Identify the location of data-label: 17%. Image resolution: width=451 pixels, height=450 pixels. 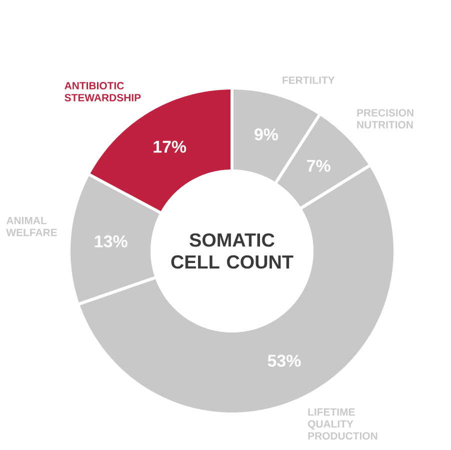
(170, 146).